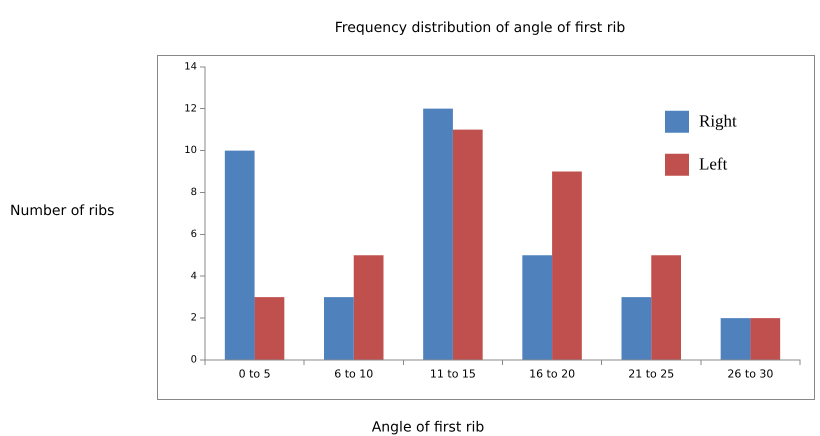 This screenshot has height=436, width=820. Describe the element at coordinates (651, 373) in the screenshot. I see `x-tick-label: 21 to 25` at that location.